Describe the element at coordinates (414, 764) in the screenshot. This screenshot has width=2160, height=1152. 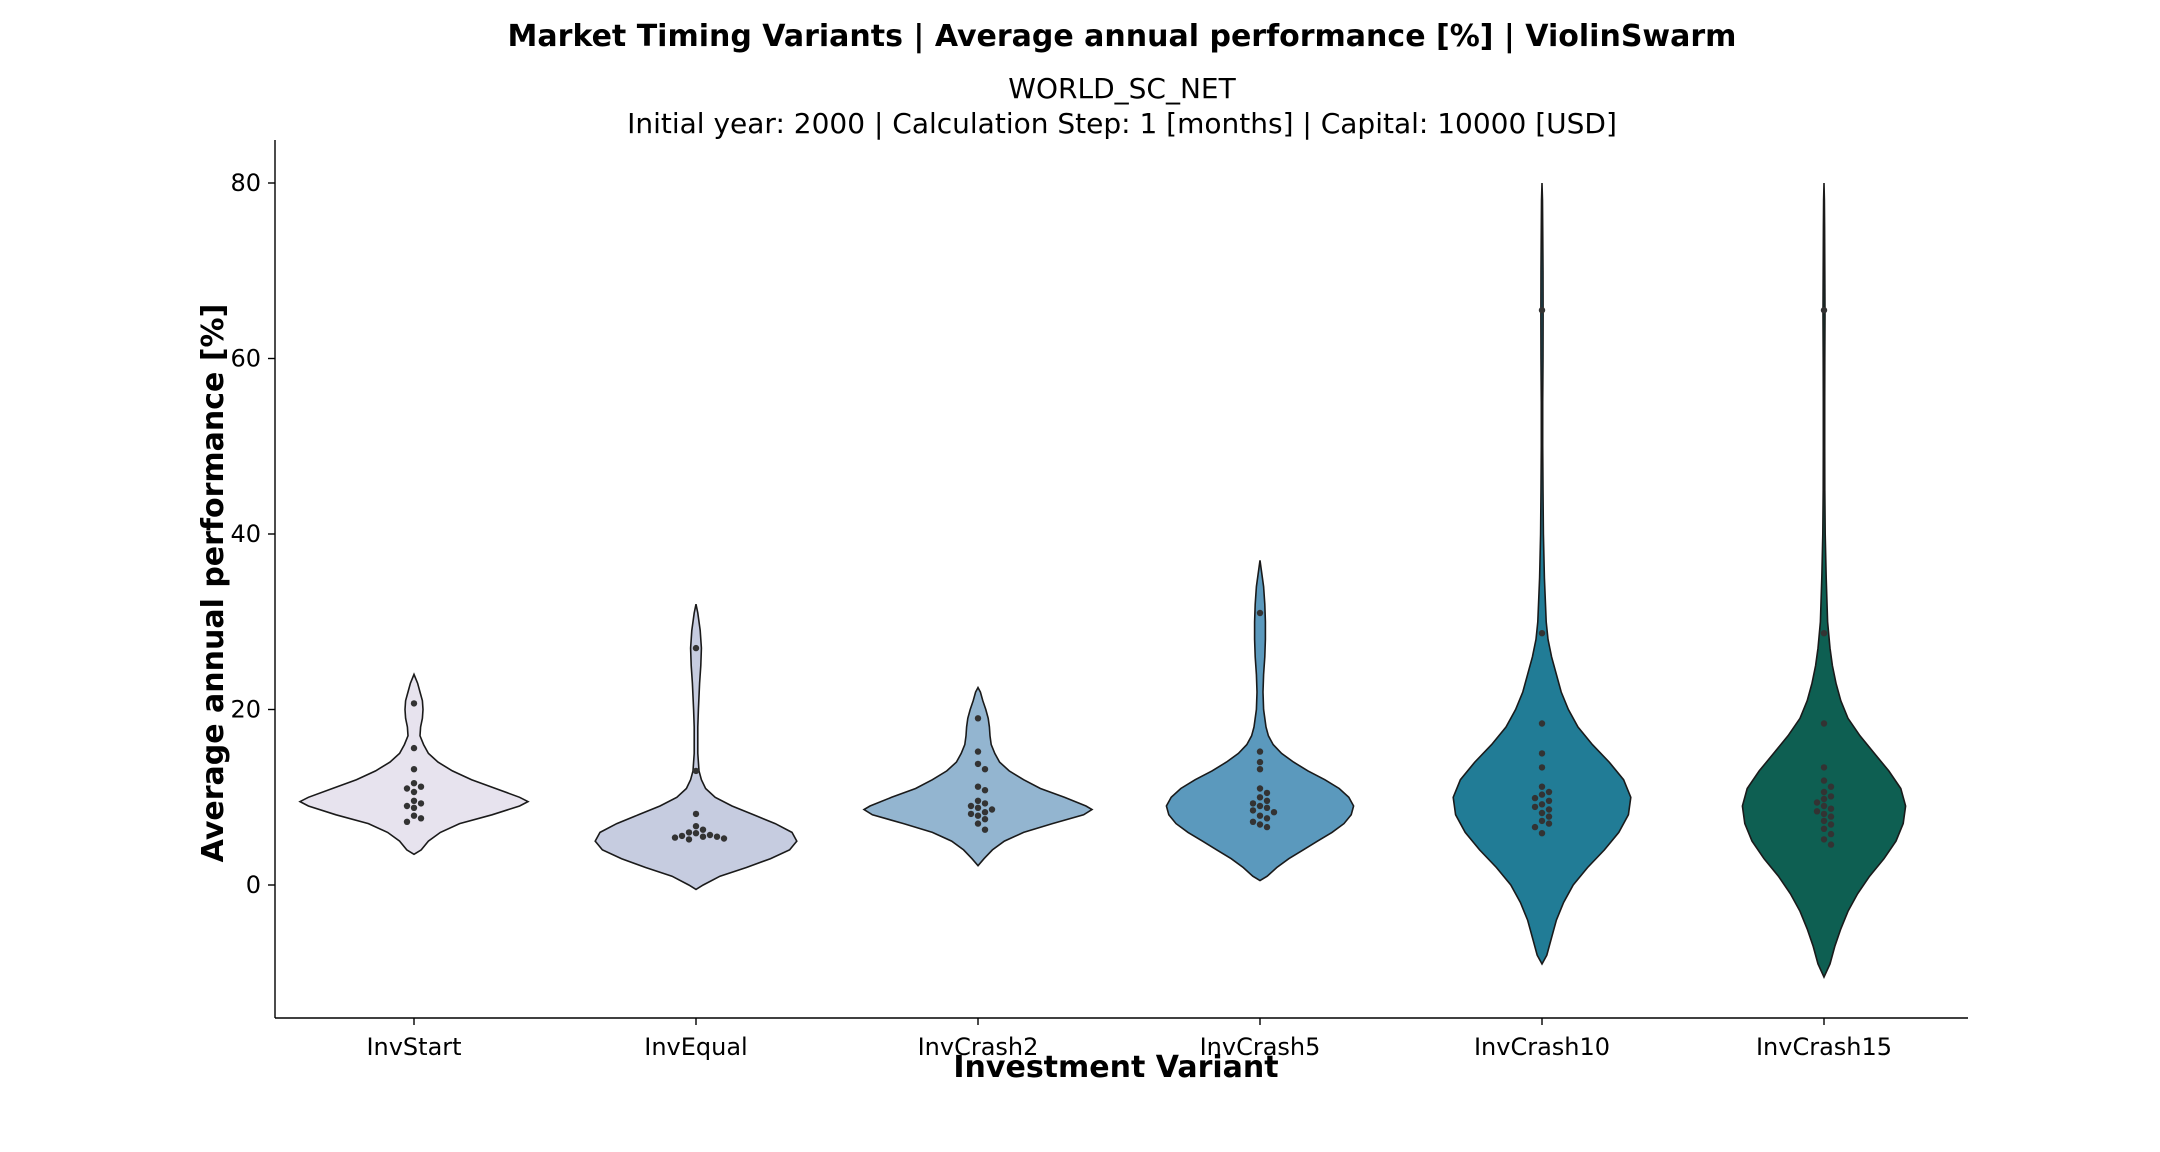
I see `violin-InvStart` at that location.